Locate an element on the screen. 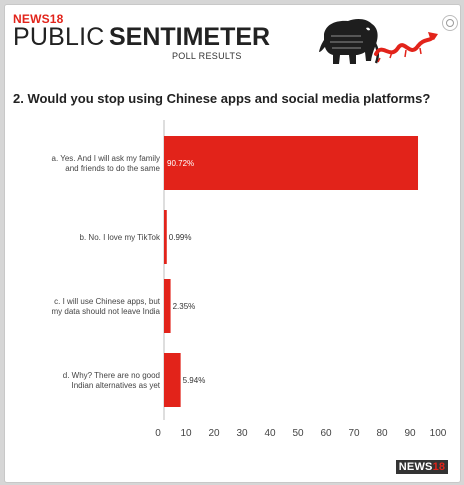 The height and width of the screenshot is (485, 464). elephant-icon is located at coordinates (349, 41).